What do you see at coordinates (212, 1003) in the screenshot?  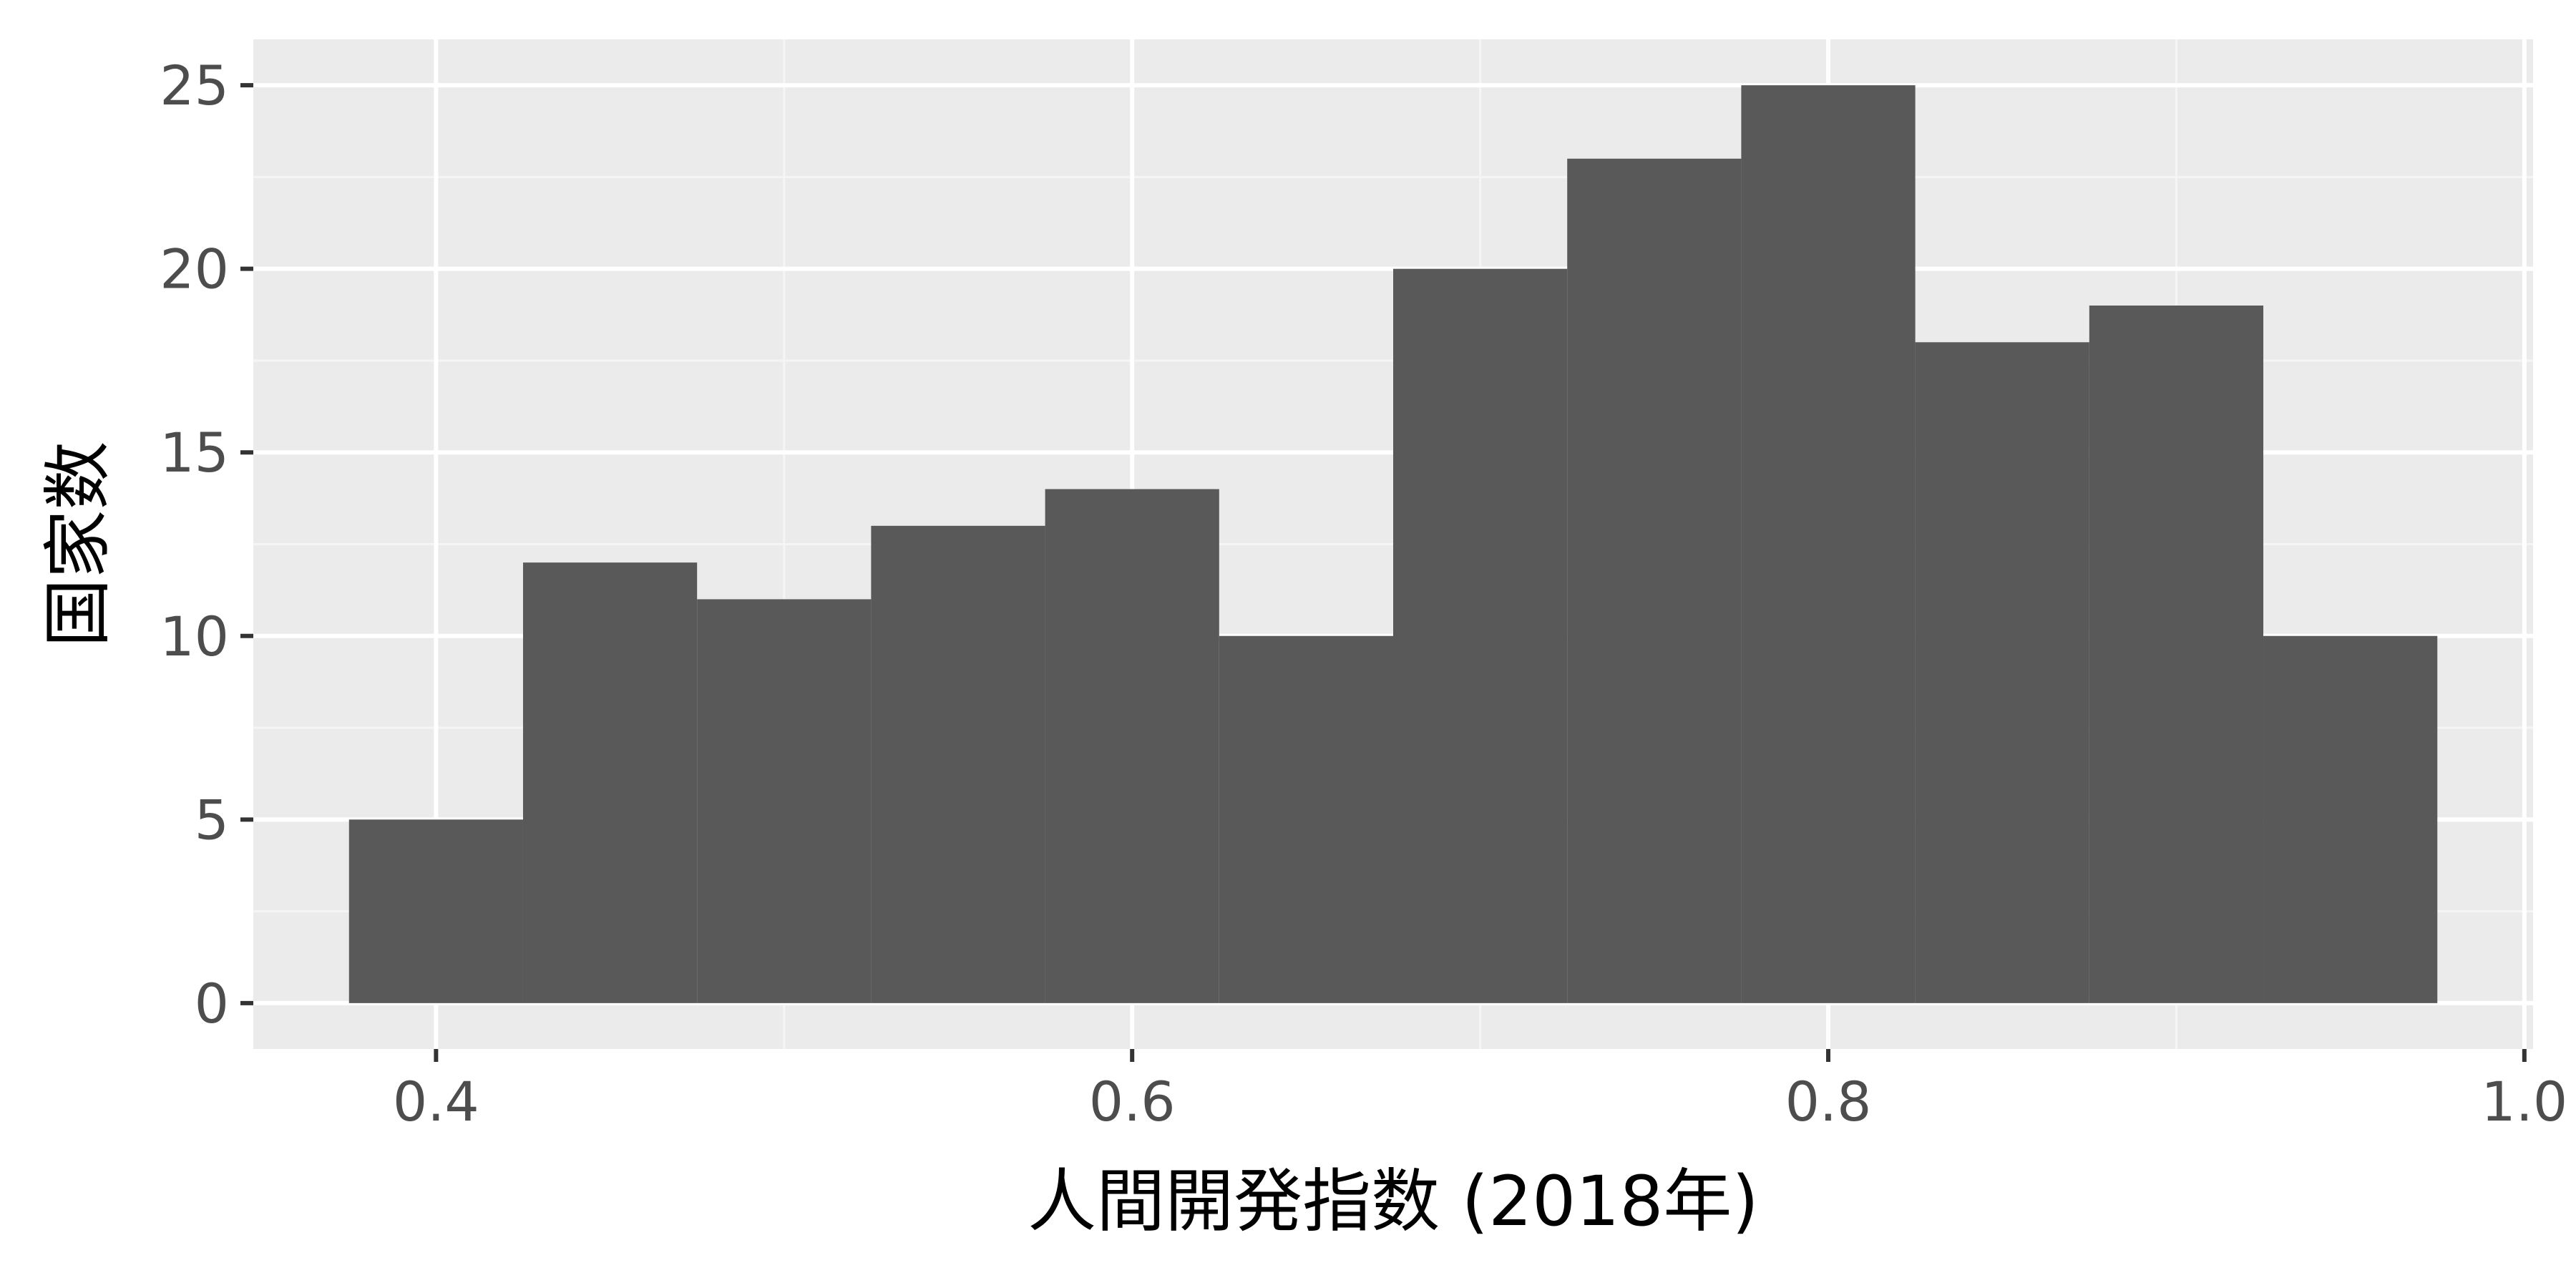 I see `y-tick-label: 0` at bounding box center [212, 1003].